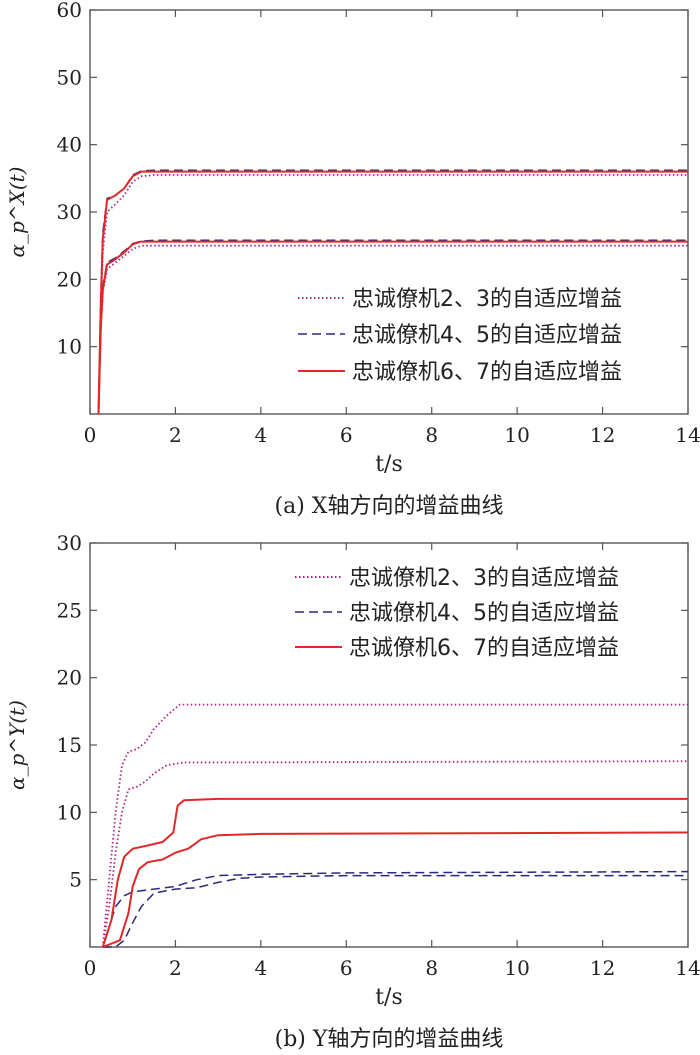  What do you see at coordinates (389, 997) in the screenshot?
I see `chart-b-xlabel: t/s` at bounding box center [389, 997].